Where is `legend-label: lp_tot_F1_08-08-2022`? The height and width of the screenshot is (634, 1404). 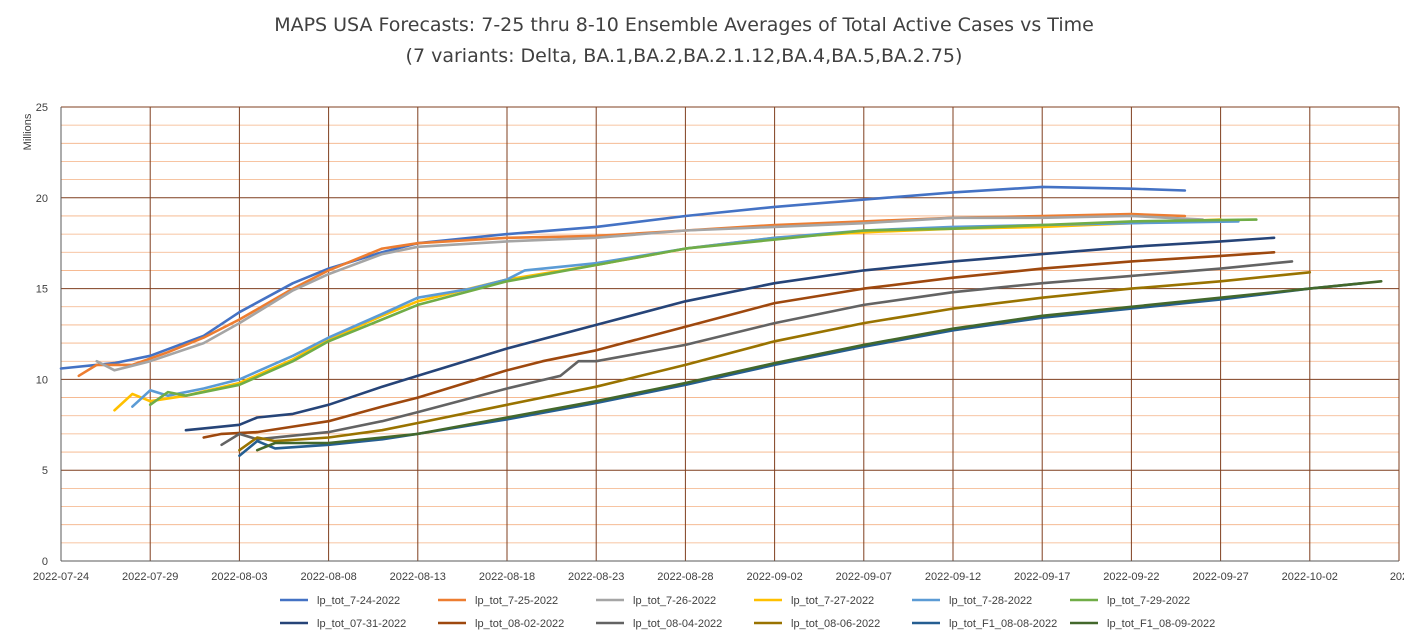 legend-label: lp_tot_F1_08-08-2022 is located at coordinates (1003, 624).